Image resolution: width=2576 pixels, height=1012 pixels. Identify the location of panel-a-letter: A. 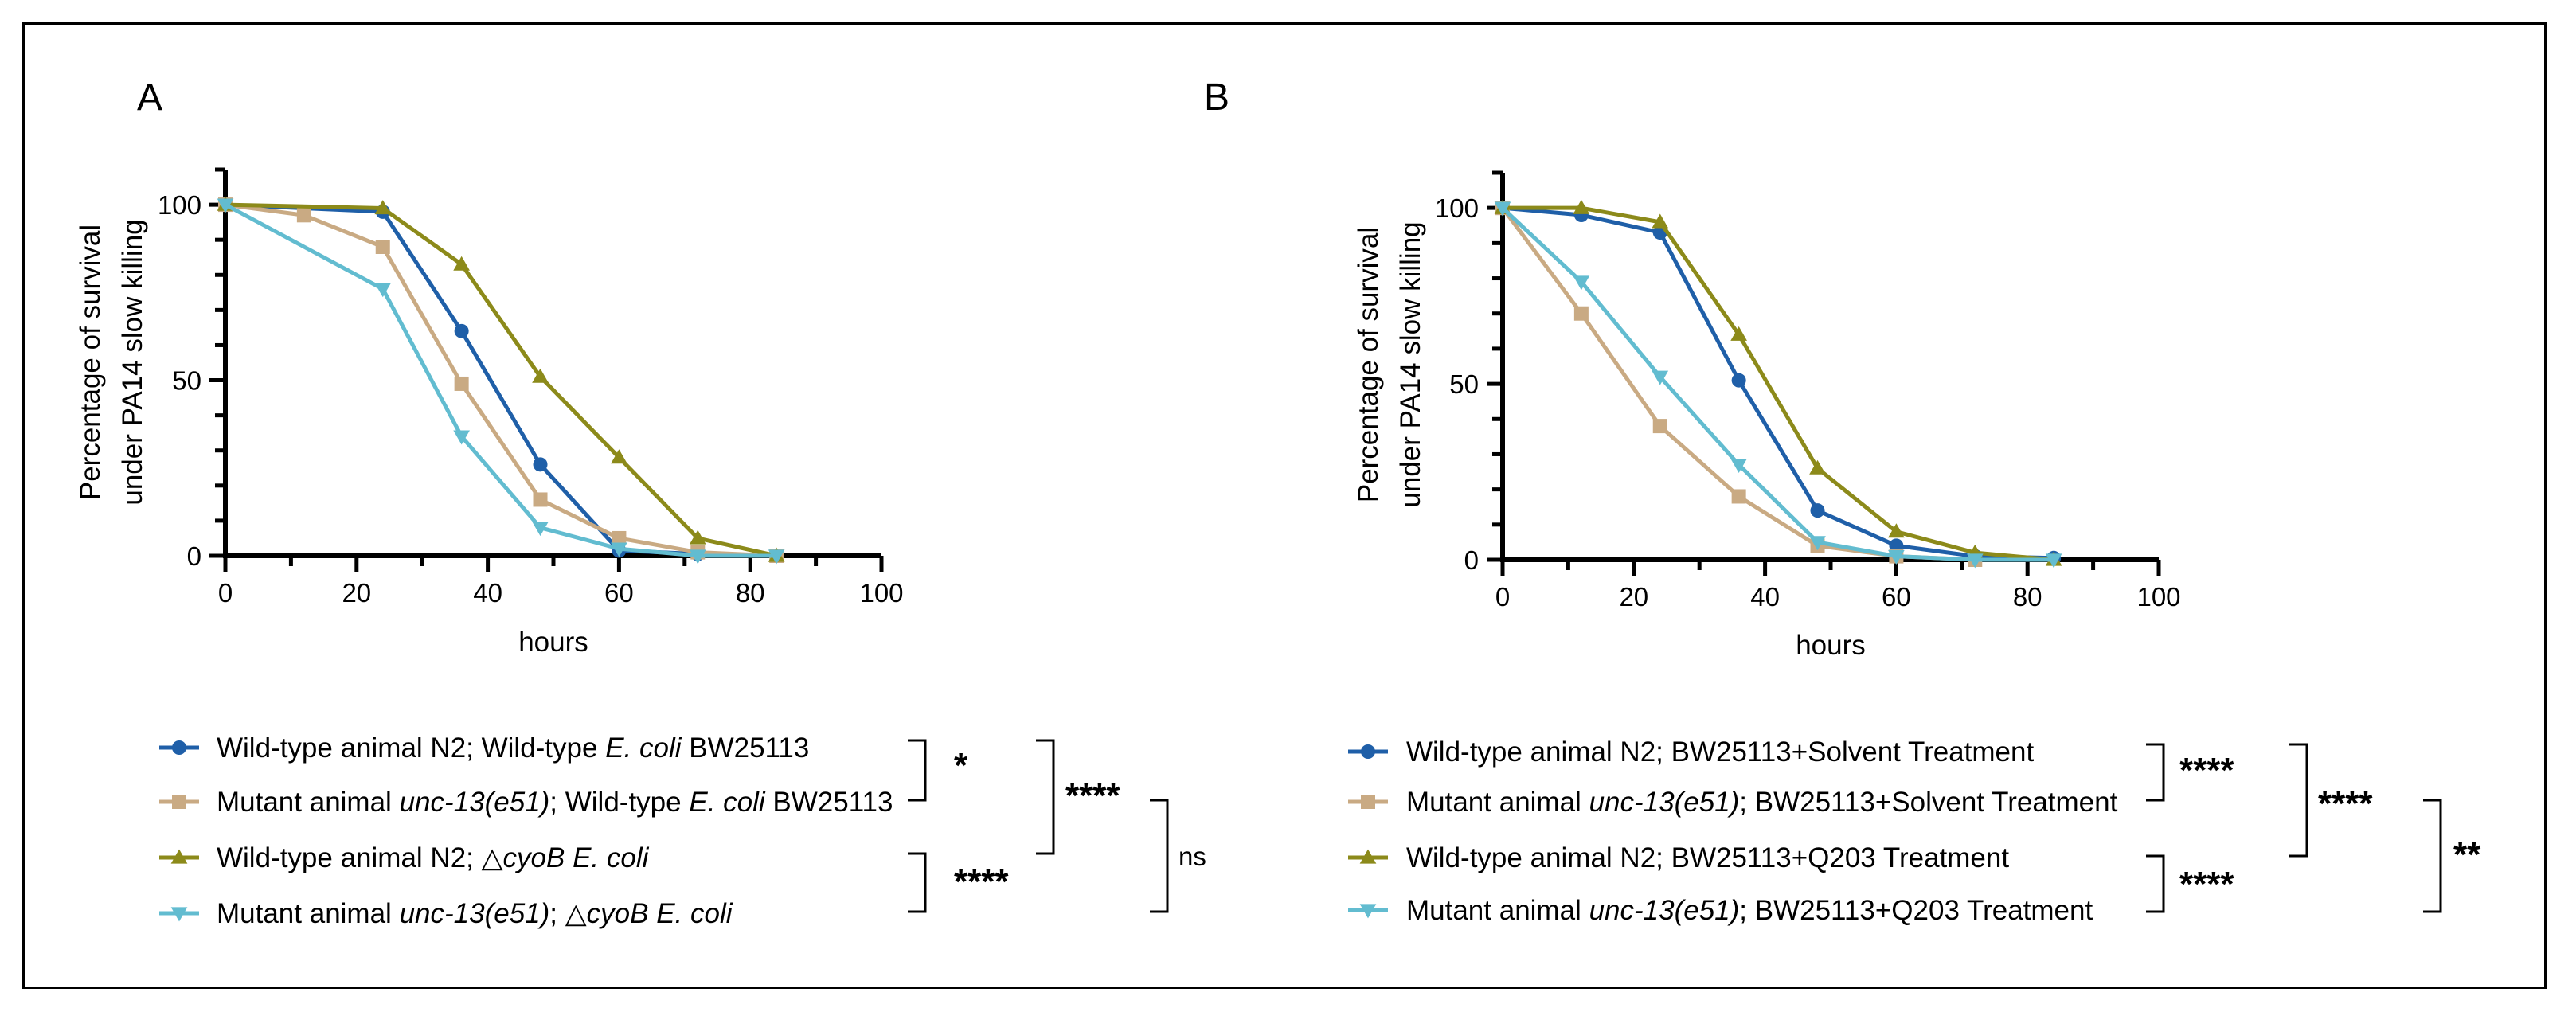
(149, 97).